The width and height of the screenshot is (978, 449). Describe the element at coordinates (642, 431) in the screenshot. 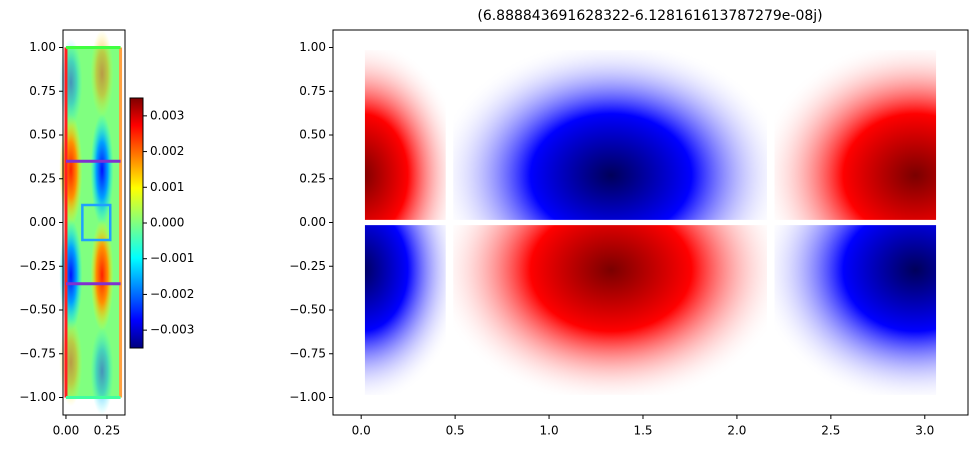

I see `x-tick-label: 1.5` at that location.